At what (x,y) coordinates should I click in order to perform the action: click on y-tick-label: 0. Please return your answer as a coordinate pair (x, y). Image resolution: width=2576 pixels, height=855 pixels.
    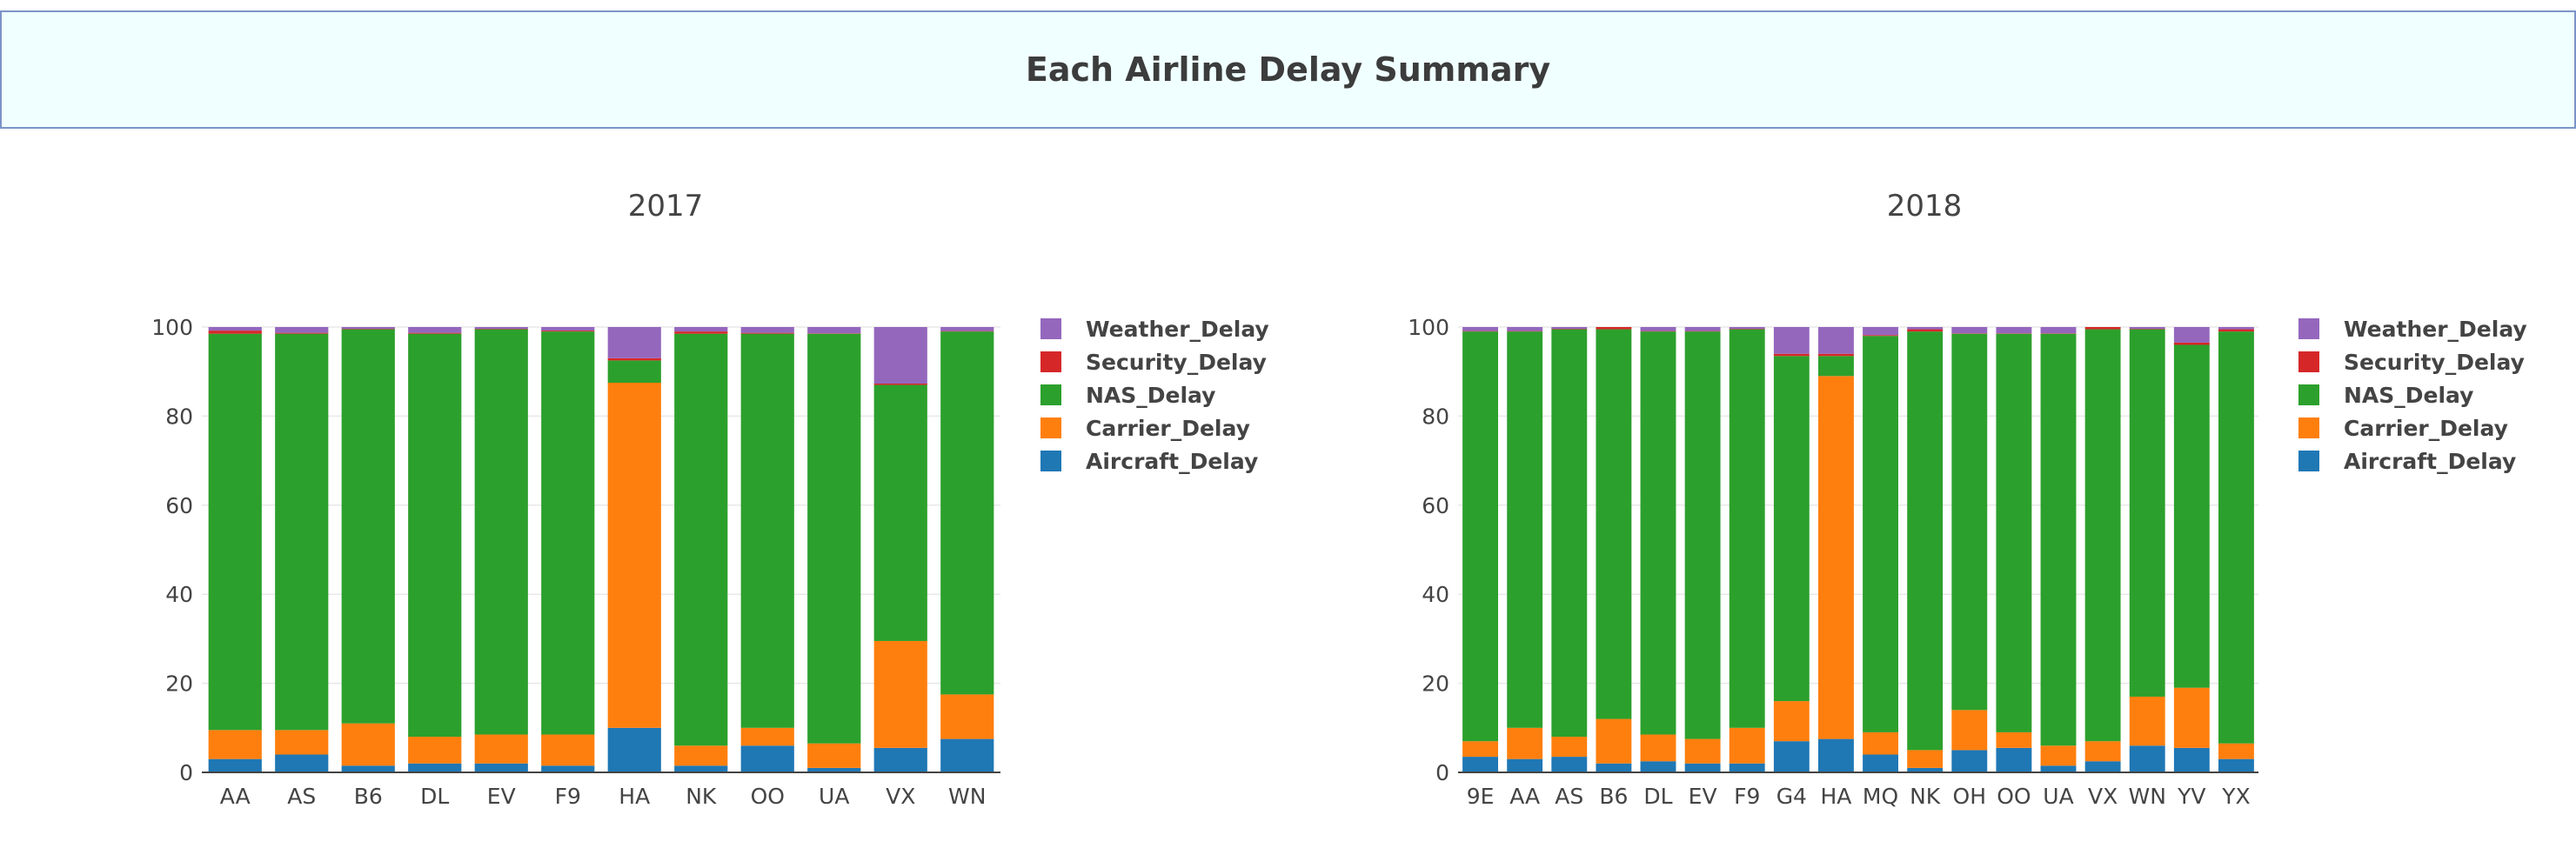
    Looking at the image, I should click on (1442, 772).